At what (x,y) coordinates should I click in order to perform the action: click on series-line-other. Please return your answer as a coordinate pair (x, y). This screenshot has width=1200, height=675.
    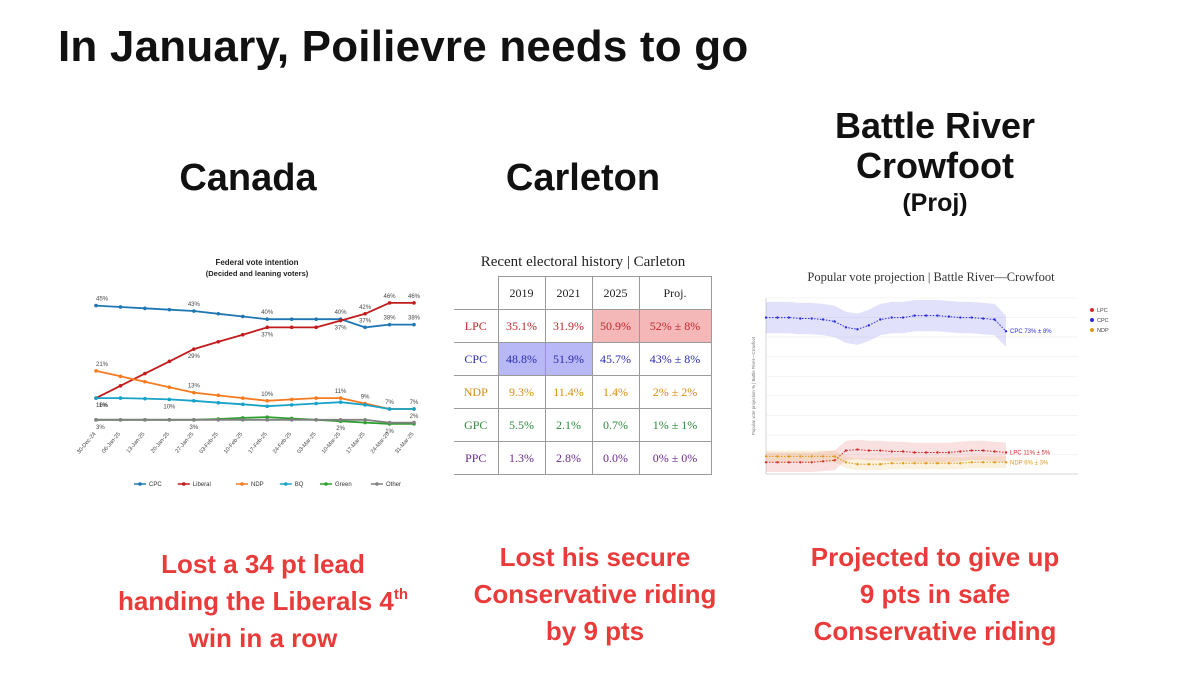
    Looking at the image, I should click on (255, 421).